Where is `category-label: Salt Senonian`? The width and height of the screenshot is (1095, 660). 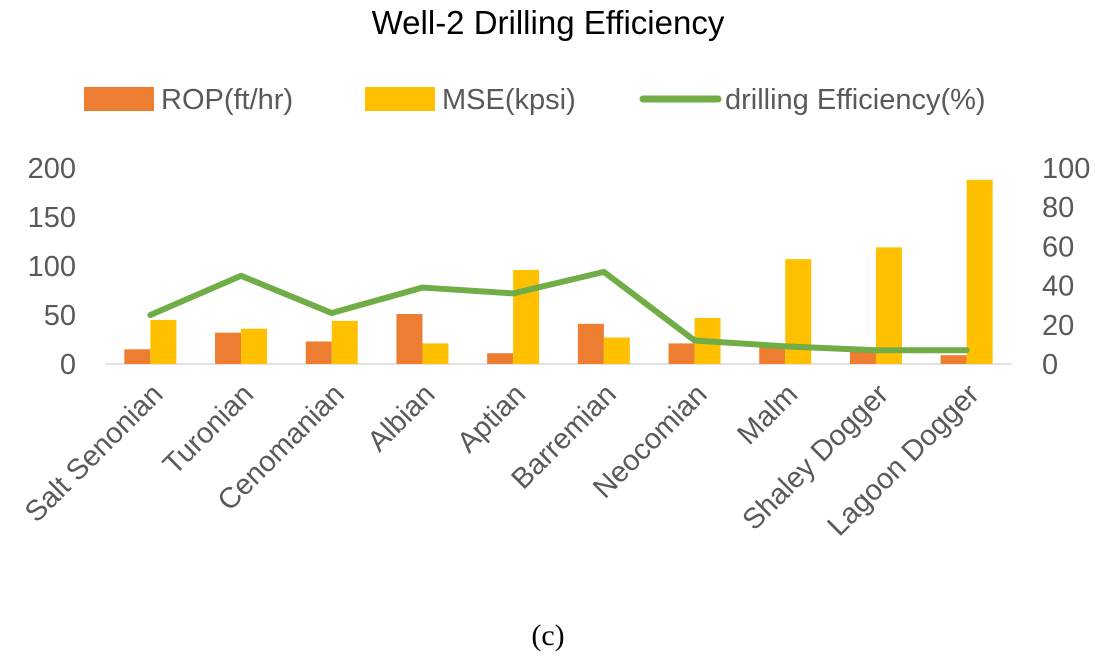 category-label: Salt Senonian is located at coordinates (94, 453).